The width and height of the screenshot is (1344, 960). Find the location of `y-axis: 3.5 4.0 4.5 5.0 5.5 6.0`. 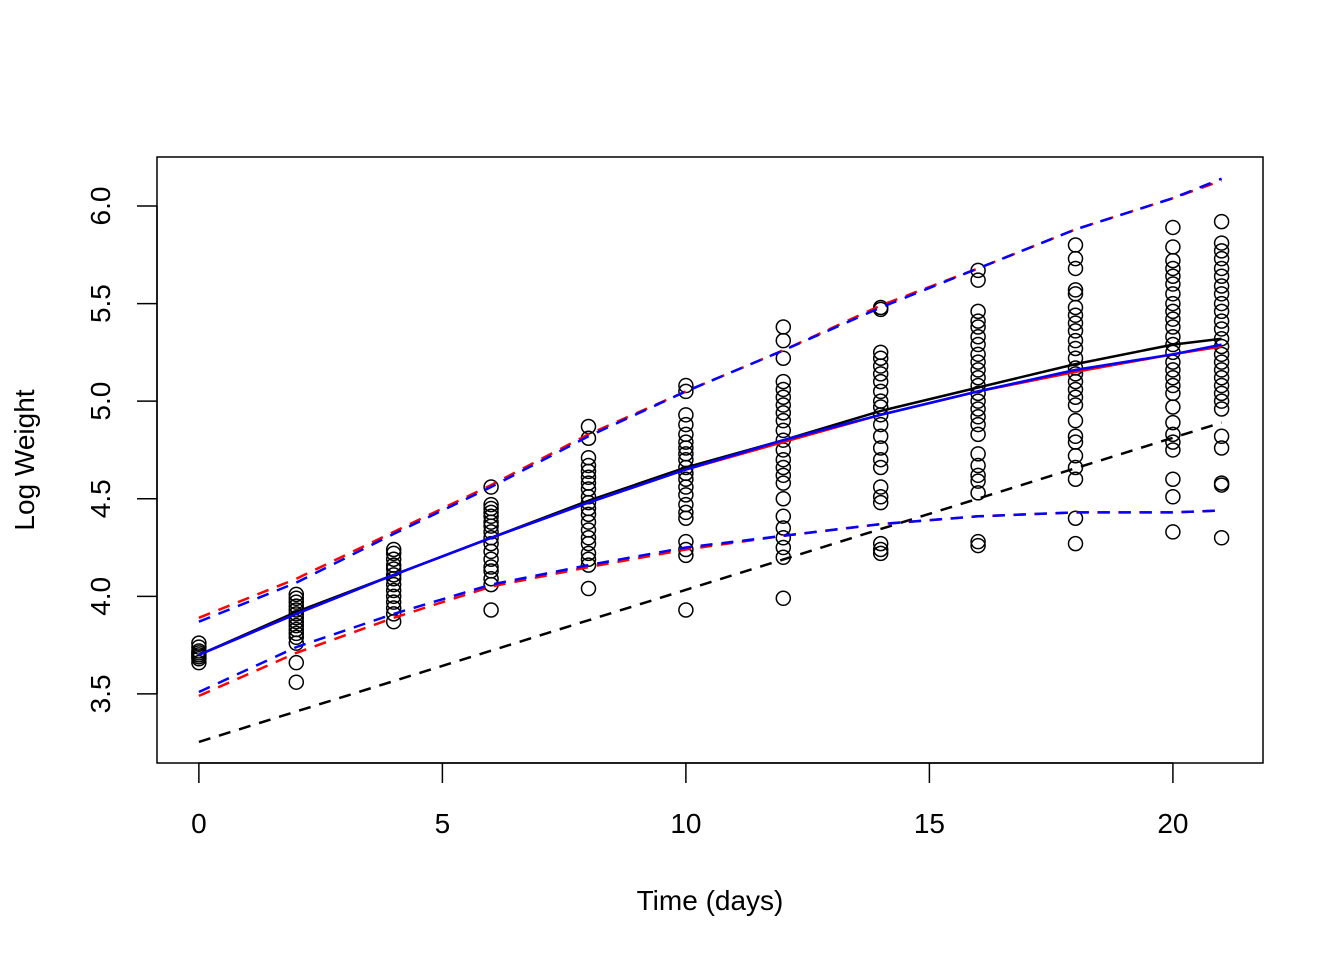

y-axis: 3.5 4.0 4.5 5.0 5.5 6.0 is located at coordinates (121, 450).